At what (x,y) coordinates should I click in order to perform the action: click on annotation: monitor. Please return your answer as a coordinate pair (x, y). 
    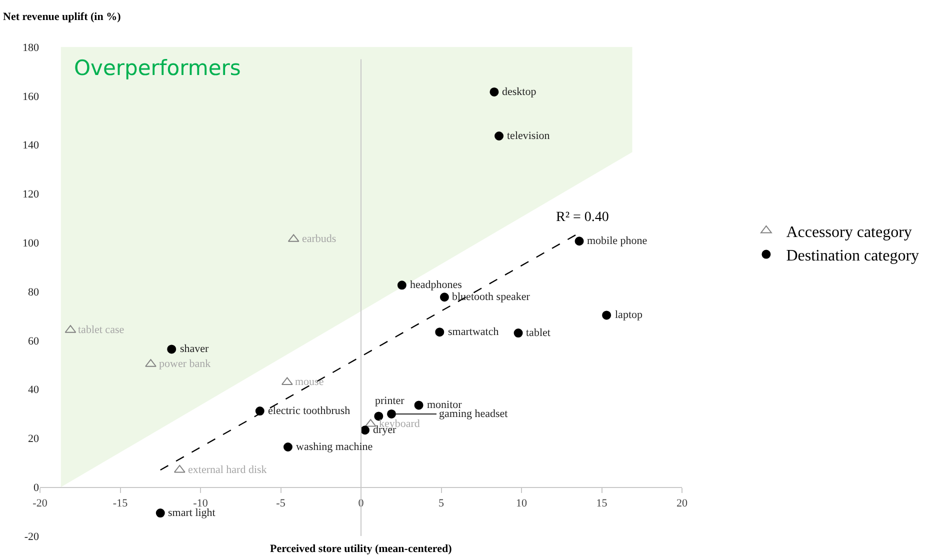
    Looking at the image, I should click on (444, 405).